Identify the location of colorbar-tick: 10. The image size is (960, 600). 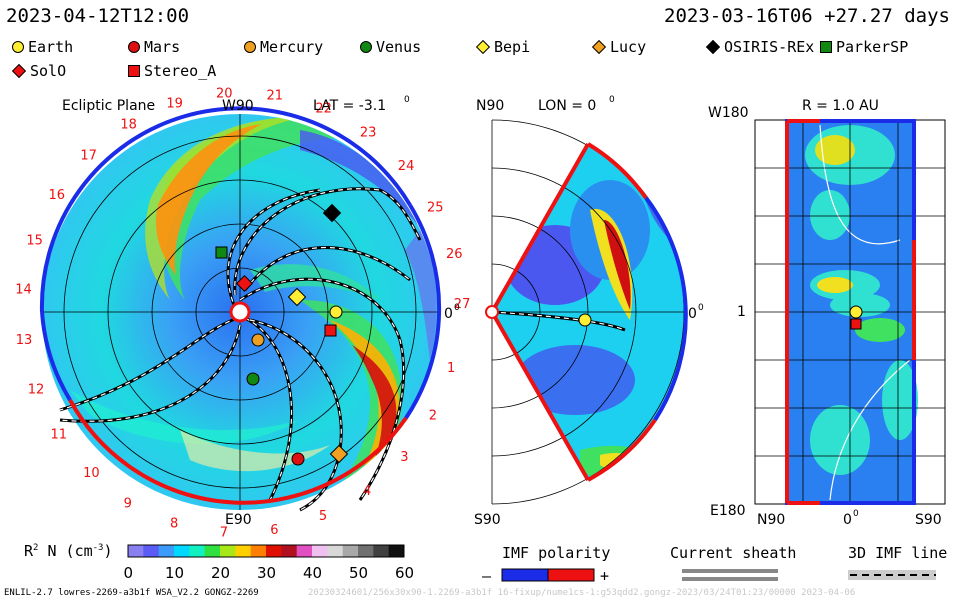
(174, 573).